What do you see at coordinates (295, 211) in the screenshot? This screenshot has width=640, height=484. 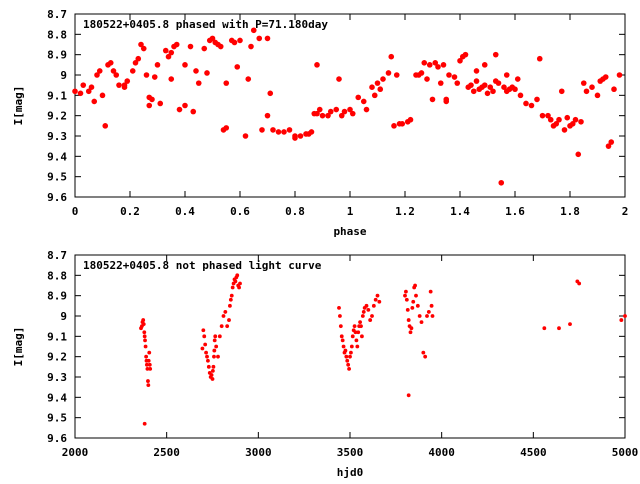 I see `phased-xtick-label: 0.8` at bounding box center [295, 211].